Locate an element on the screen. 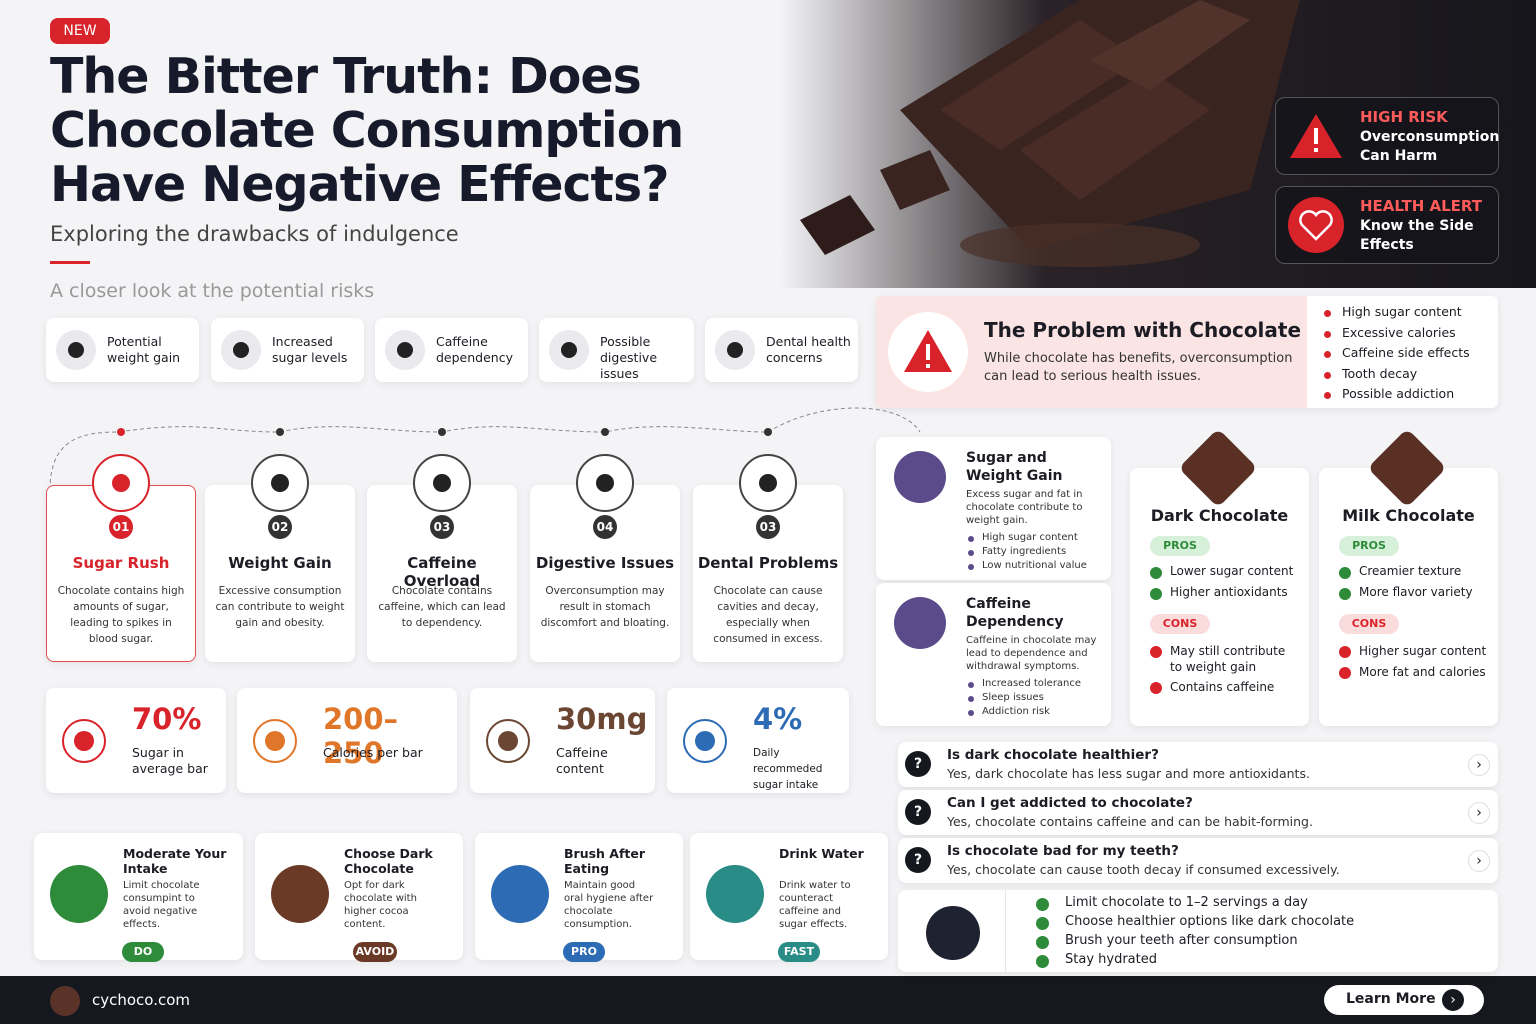 The image size is (1536, 1024). button-arrow: › is located at coordinates (1453, 1000).